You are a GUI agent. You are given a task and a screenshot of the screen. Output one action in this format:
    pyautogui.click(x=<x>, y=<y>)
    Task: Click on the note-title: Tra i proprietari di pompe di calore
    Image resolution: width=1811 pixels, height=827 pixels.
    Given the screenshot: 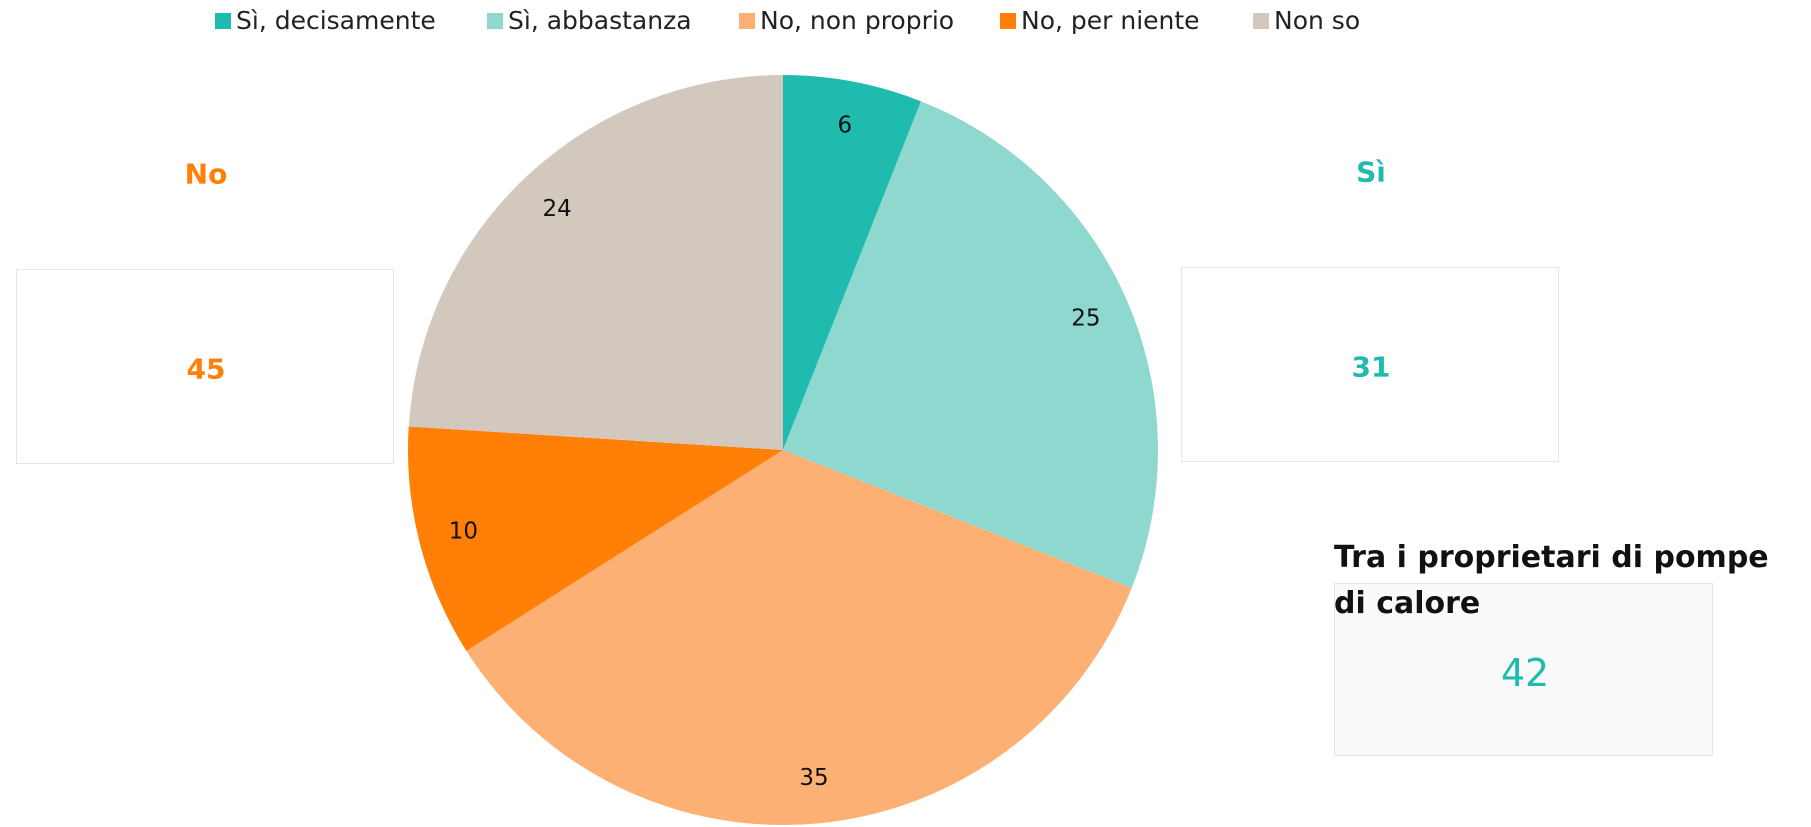 What is the action you would take?
    pyautogui.click(x=1551, y=580)
    